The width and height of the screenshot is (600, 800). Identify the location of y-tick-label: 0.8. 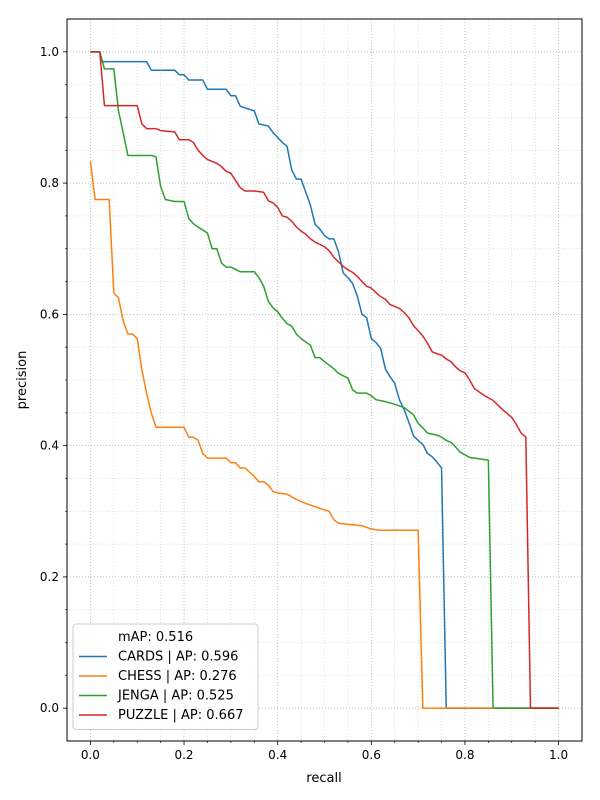
(49, 183).